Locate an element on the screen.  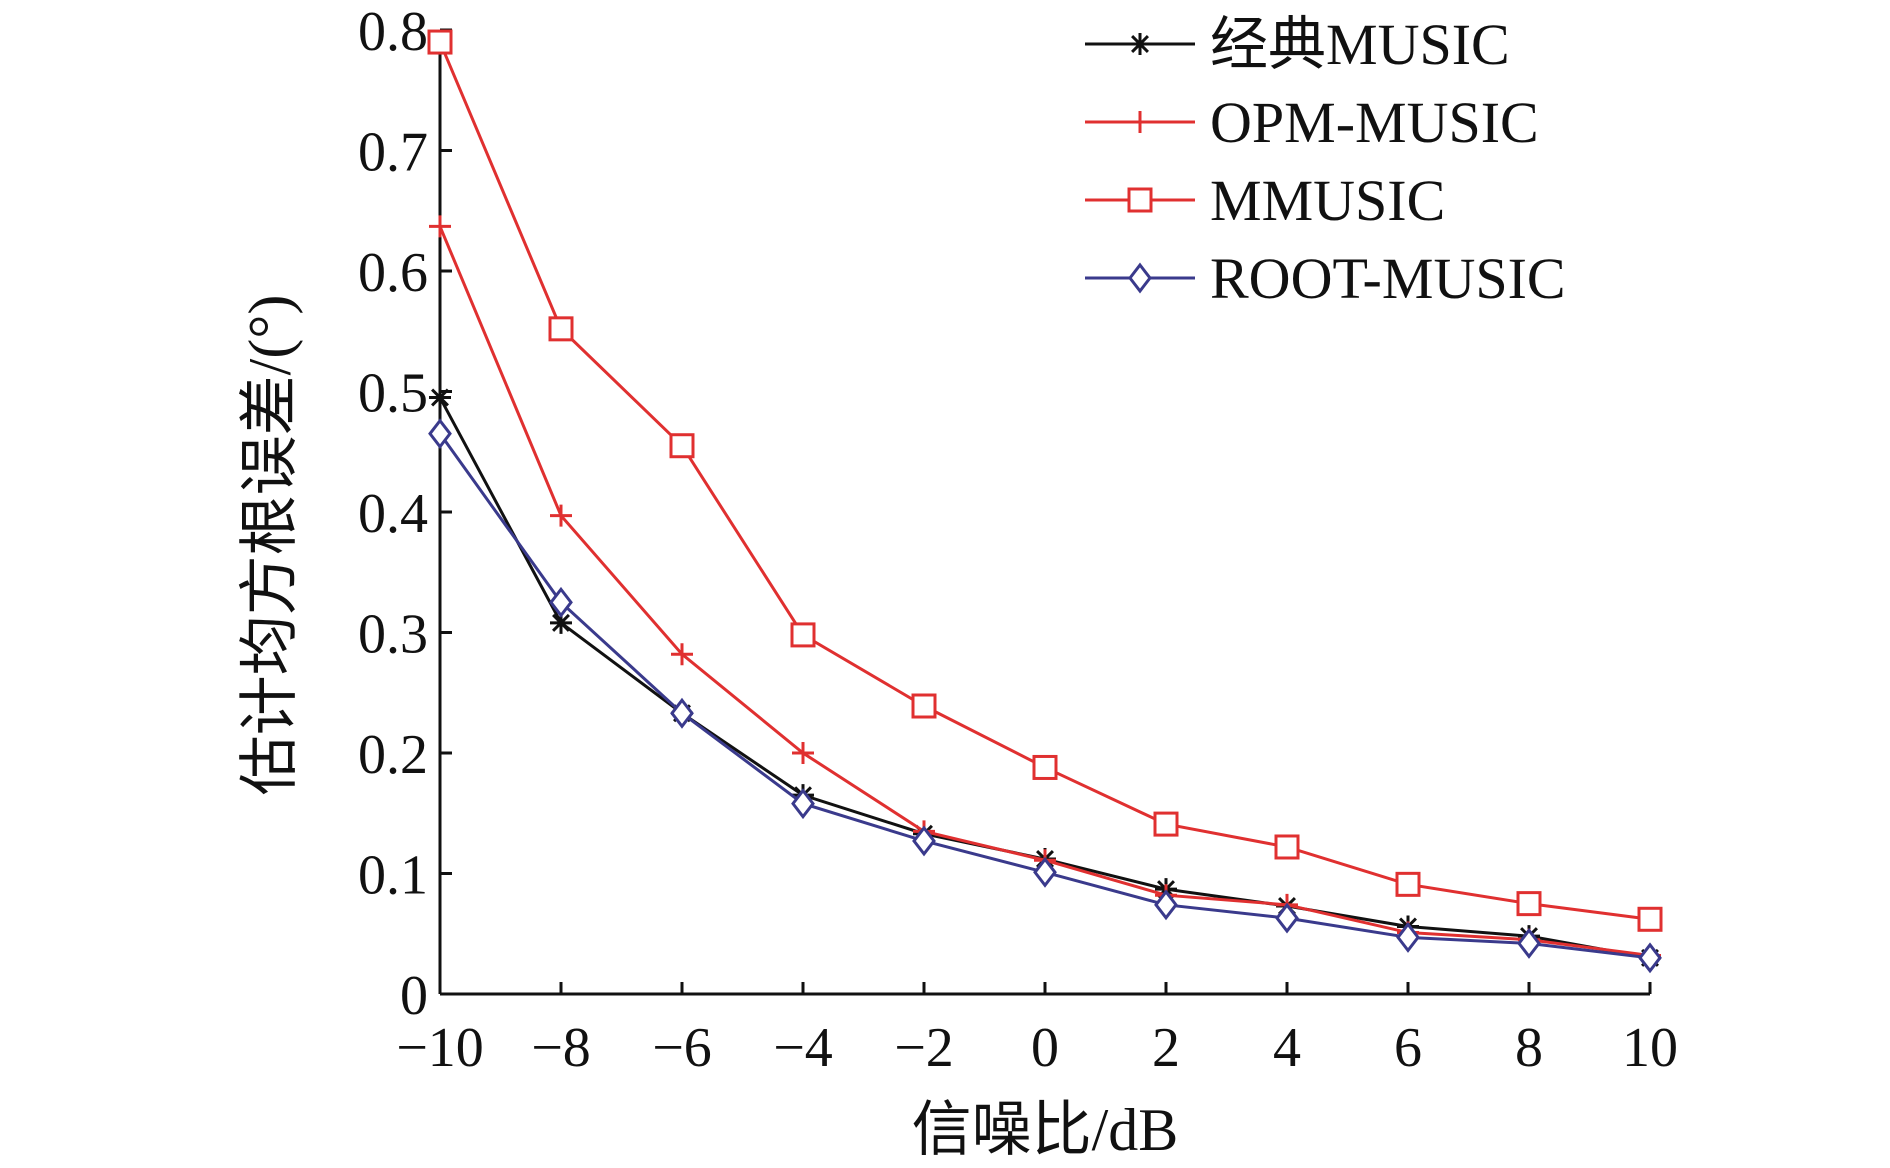
legend-item-2: MMUSIC is located at coordinates (1265, 200).